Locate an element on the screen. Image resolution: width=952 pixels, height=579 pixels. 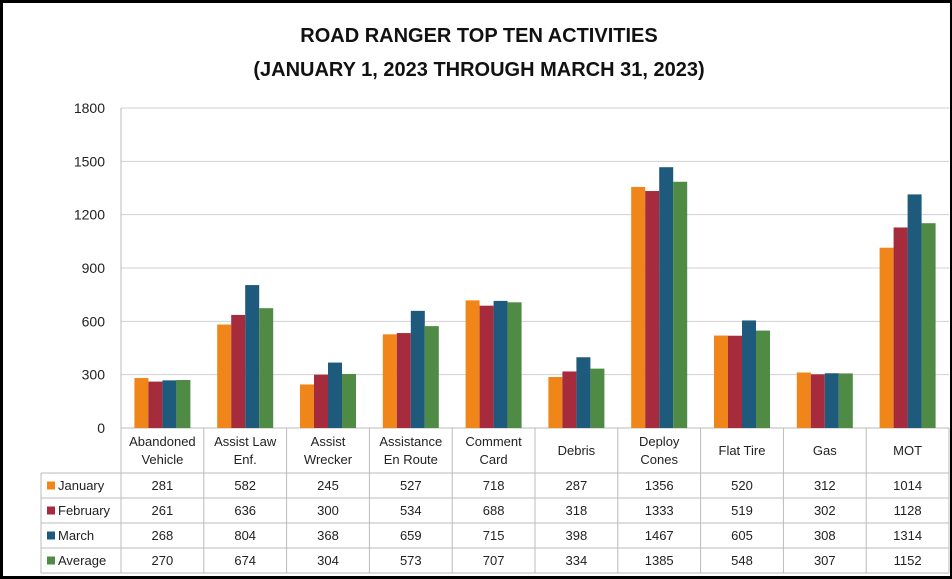
table-value: 1128 is located at coordinates (907, 510).